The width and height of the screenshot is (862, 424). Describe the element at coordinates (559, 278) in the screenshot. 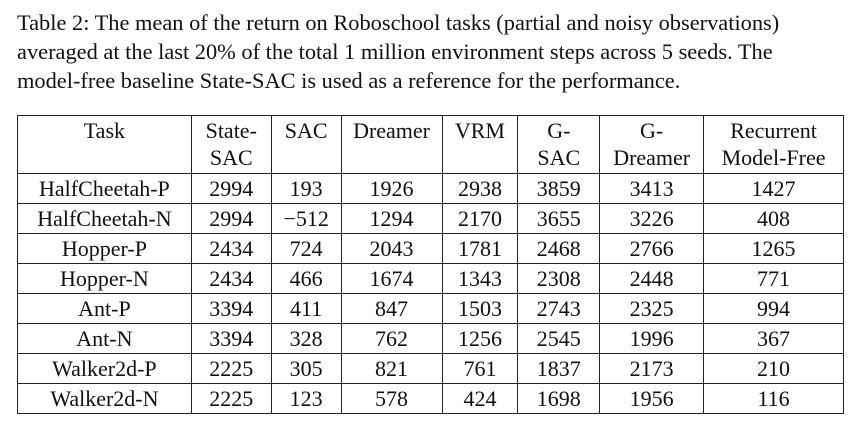

I see `value-cell: 2308` at that location.